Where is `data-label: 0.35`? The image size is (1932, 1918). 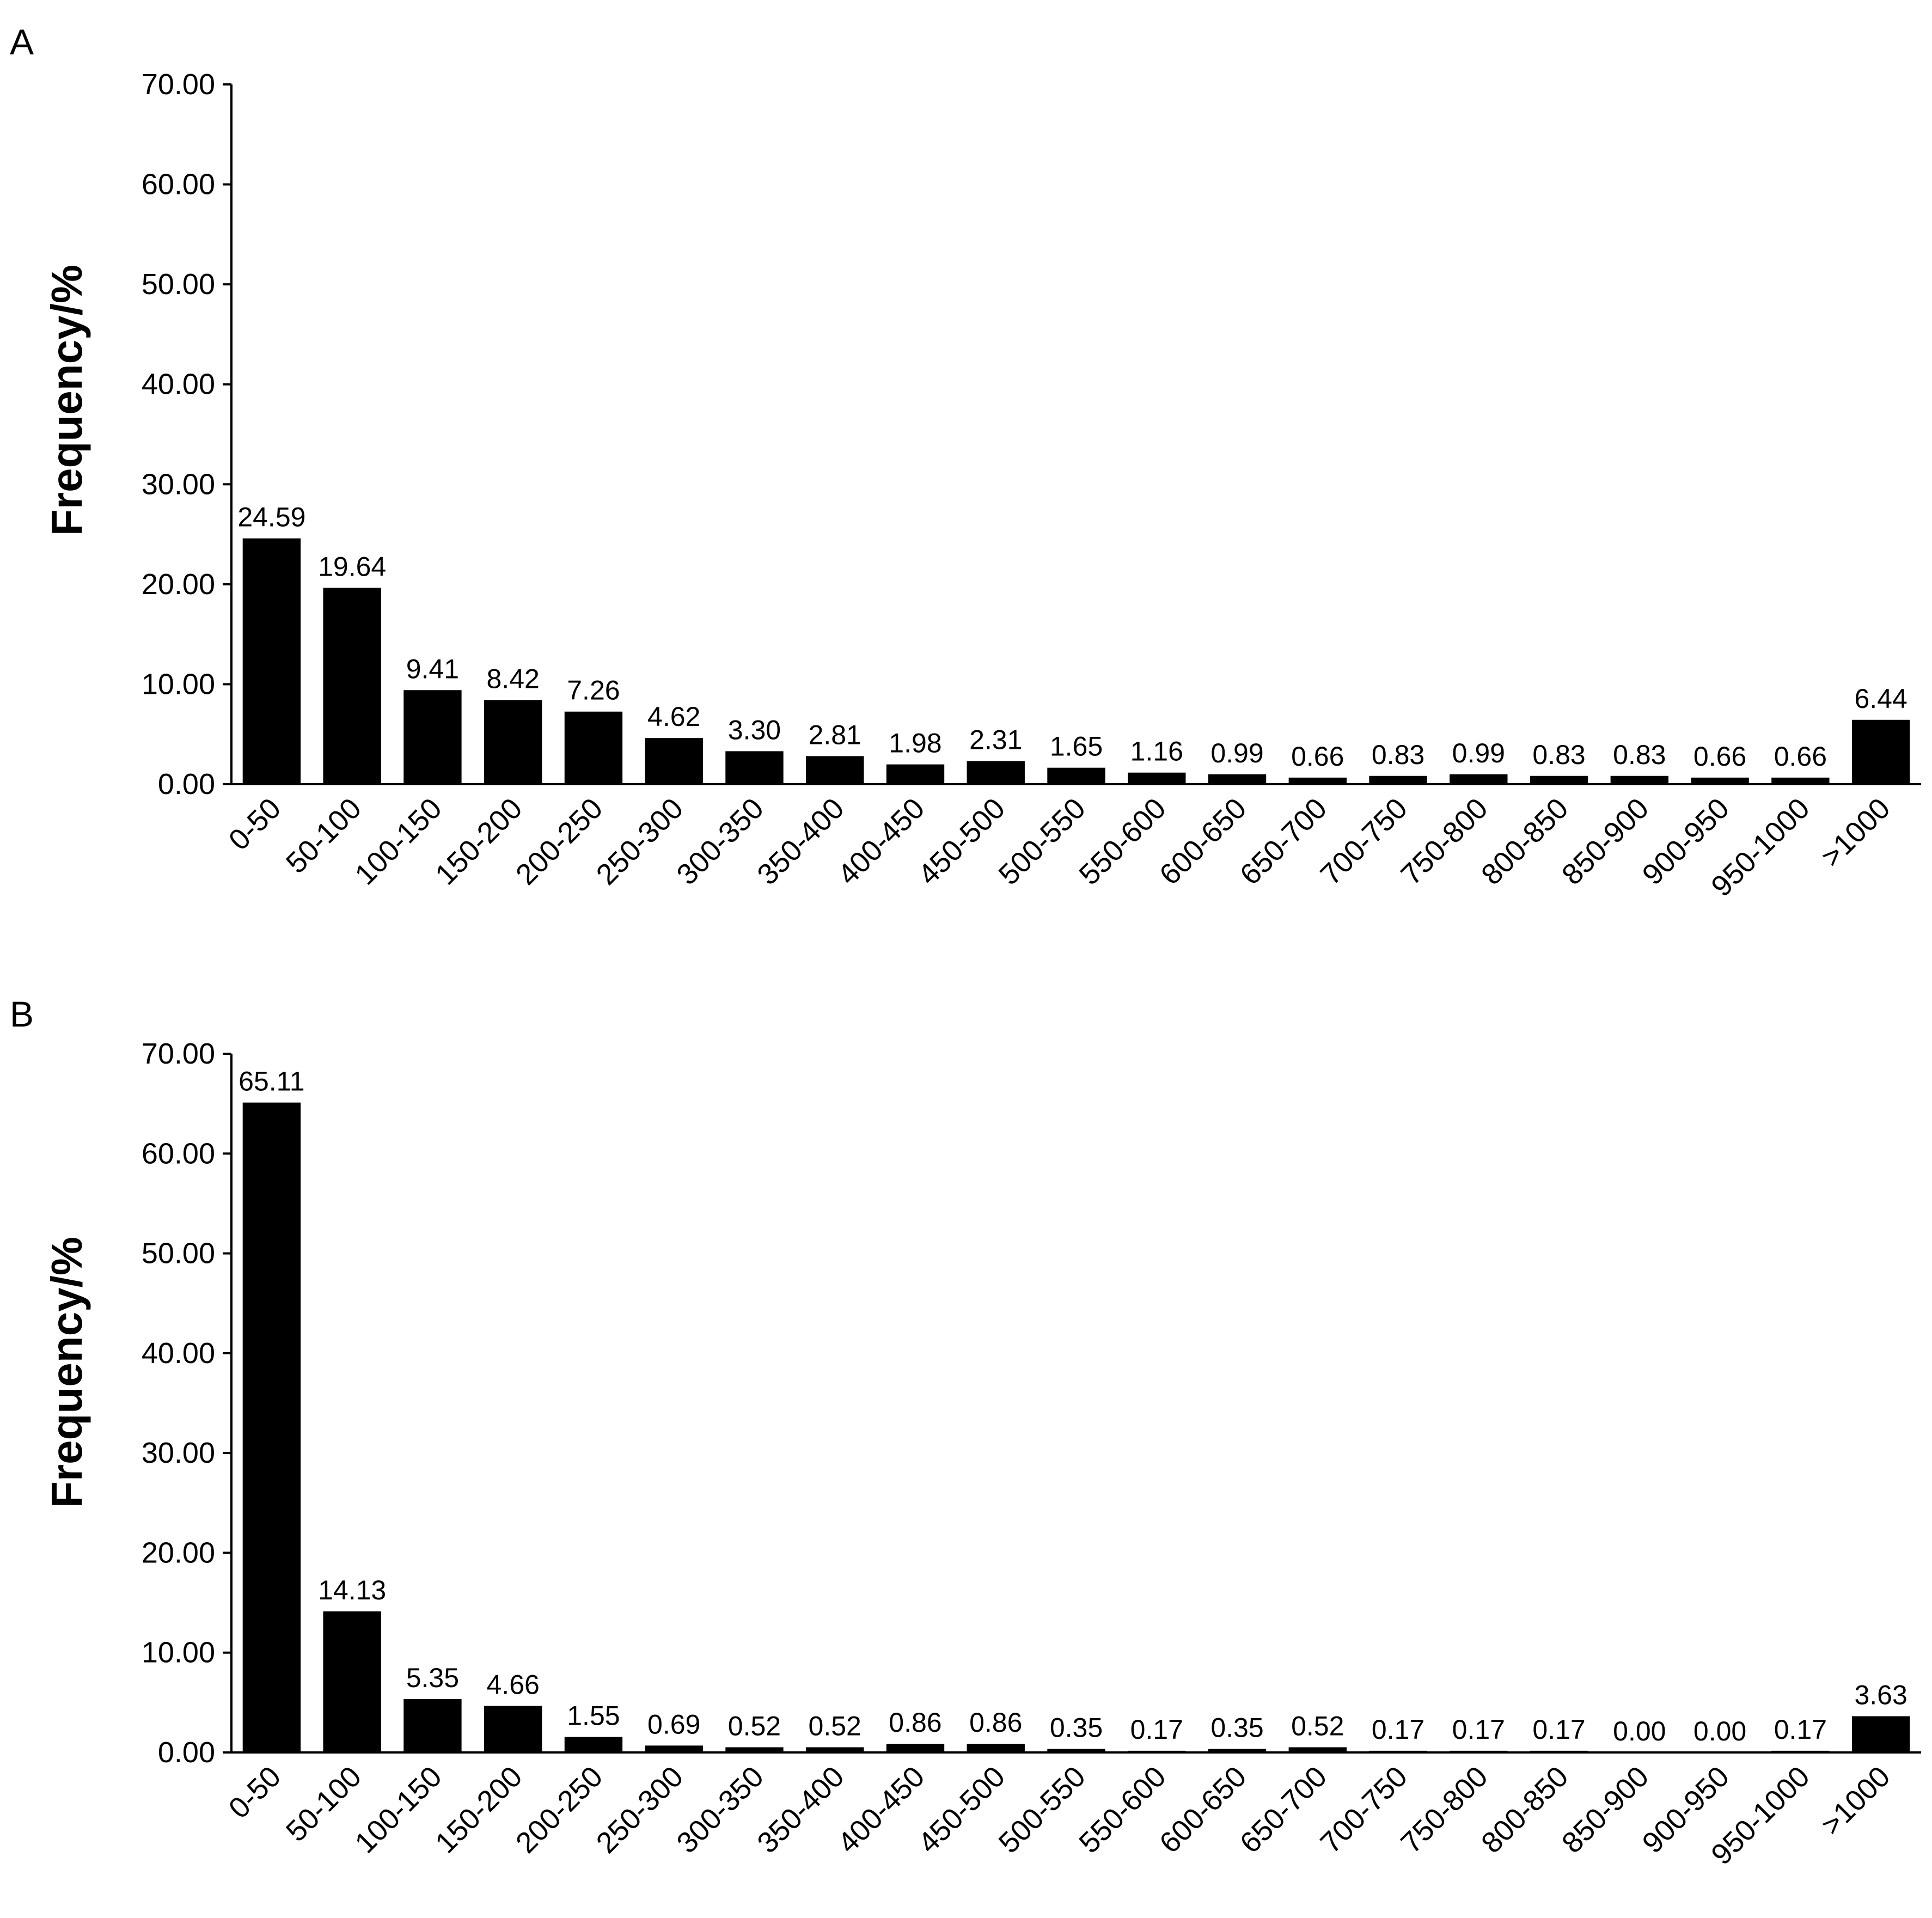
data-label: 0.35 is located at coordinates (1077, 1728).